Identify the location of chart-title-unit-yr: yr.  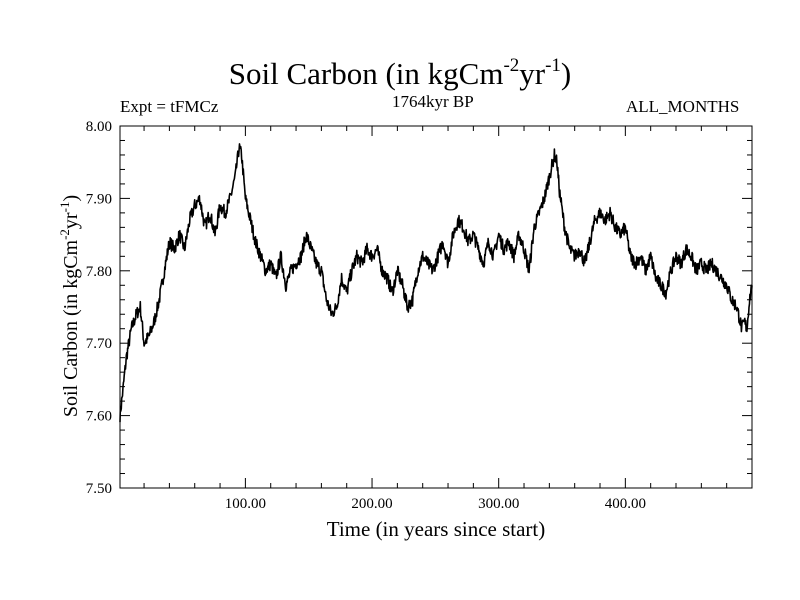
(532, 73).